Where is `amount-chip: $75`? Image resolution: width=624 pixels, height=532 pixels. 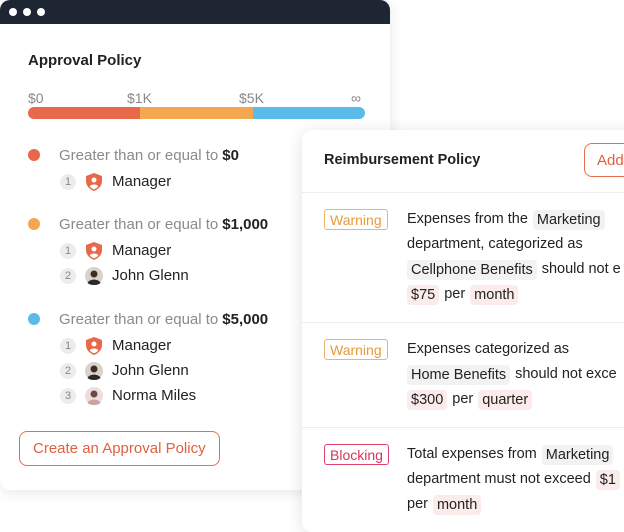 amount-chip: $75 is located at coordinates (423, 294).